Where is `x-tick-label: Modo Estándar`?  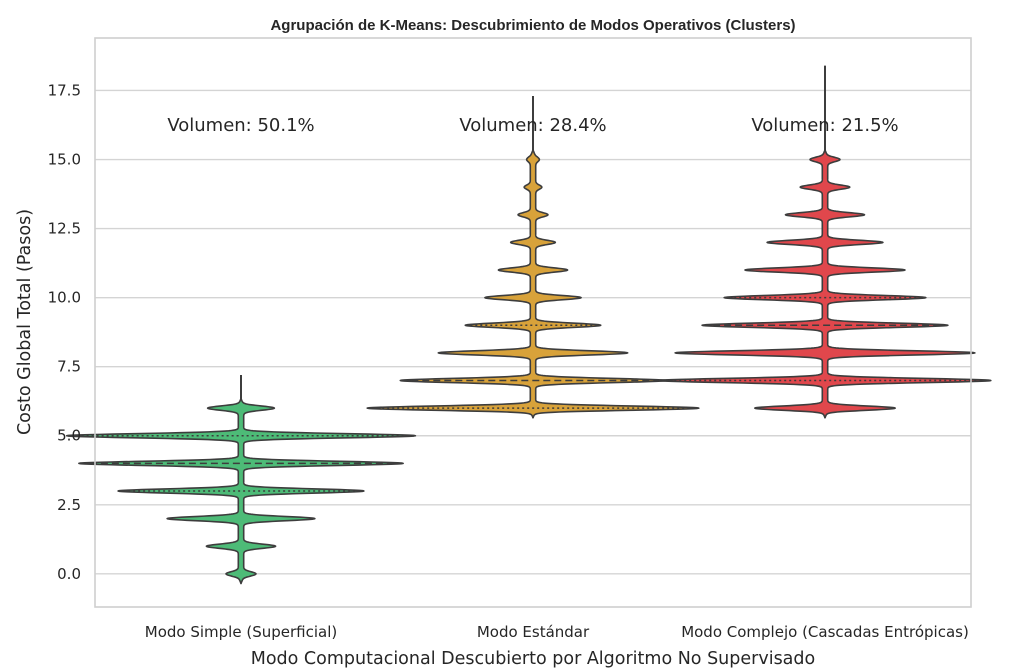
x-tick-label: Modo Estándar is located at coordinates (533, 632).